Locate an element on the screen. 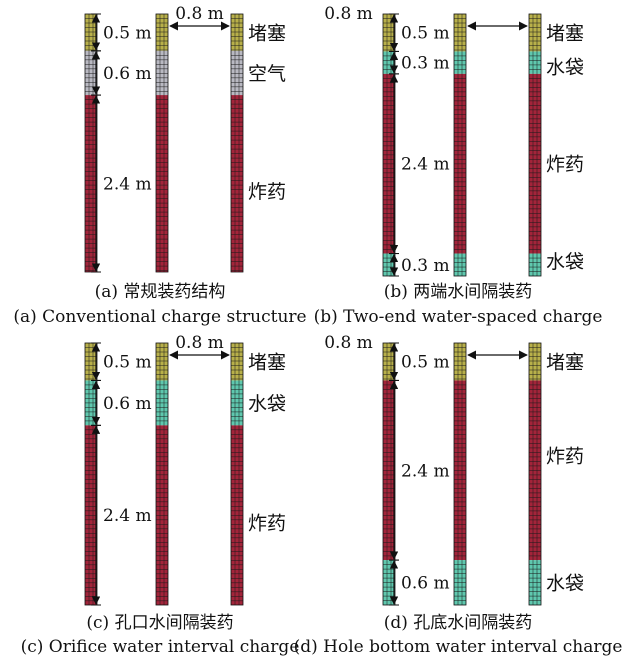  caption-english: (b) Two-end water-spaced charge is located at coordinates (458, 317).